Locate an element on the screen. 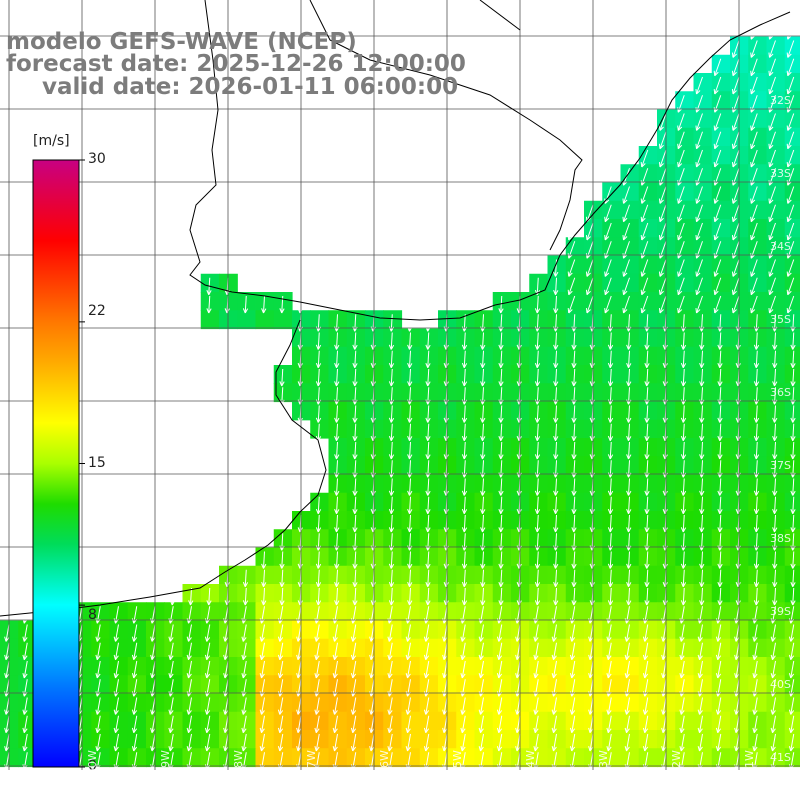 The width and height of the screenshot is (800, 800). model-title: modelo GEFS-WAVE (NCEP) is located at coordinates (181, 42).